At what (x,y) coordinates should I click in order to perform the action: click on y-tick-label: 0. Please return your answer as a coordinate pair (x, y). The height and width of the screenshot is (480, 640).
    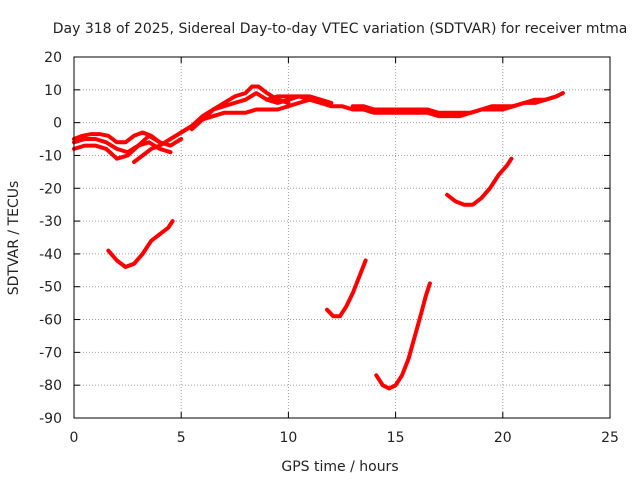
    Looking at the image, I should click on (57, 124).